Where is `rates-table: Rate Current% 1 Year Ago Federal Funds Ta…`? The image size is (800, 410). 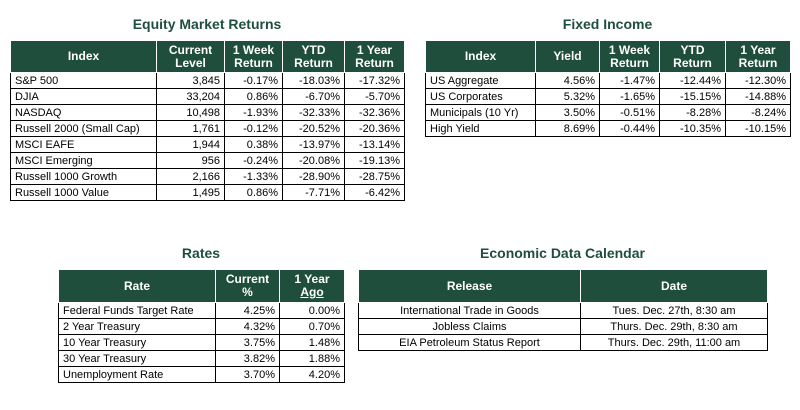 rates-table: Rate Current% 1 Year Ago Federal Funds Ta… is located at coordinates (201, 326).